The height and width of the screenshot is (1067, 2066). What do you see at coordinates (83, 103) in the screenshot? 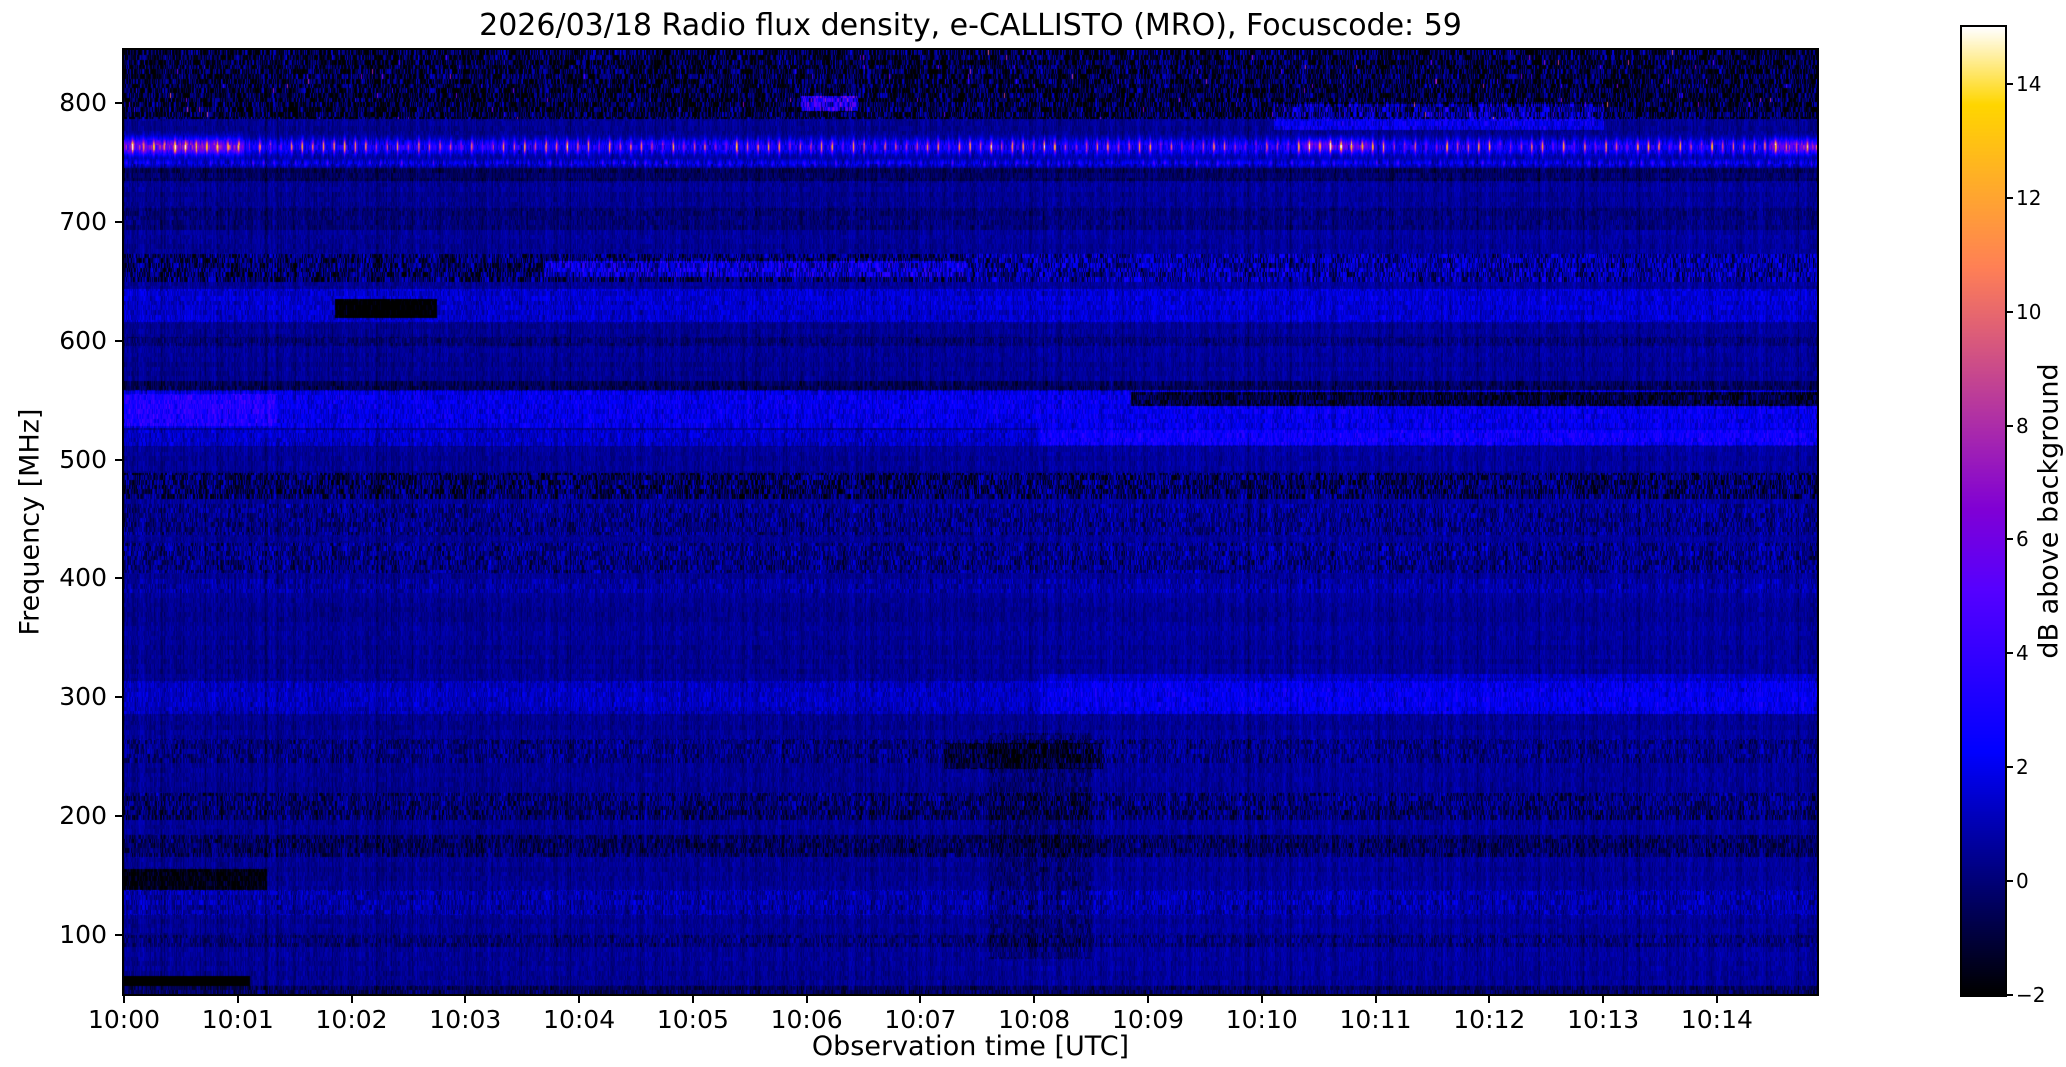
I see `y-tick-label: 800` at bounding box center [83, 103].